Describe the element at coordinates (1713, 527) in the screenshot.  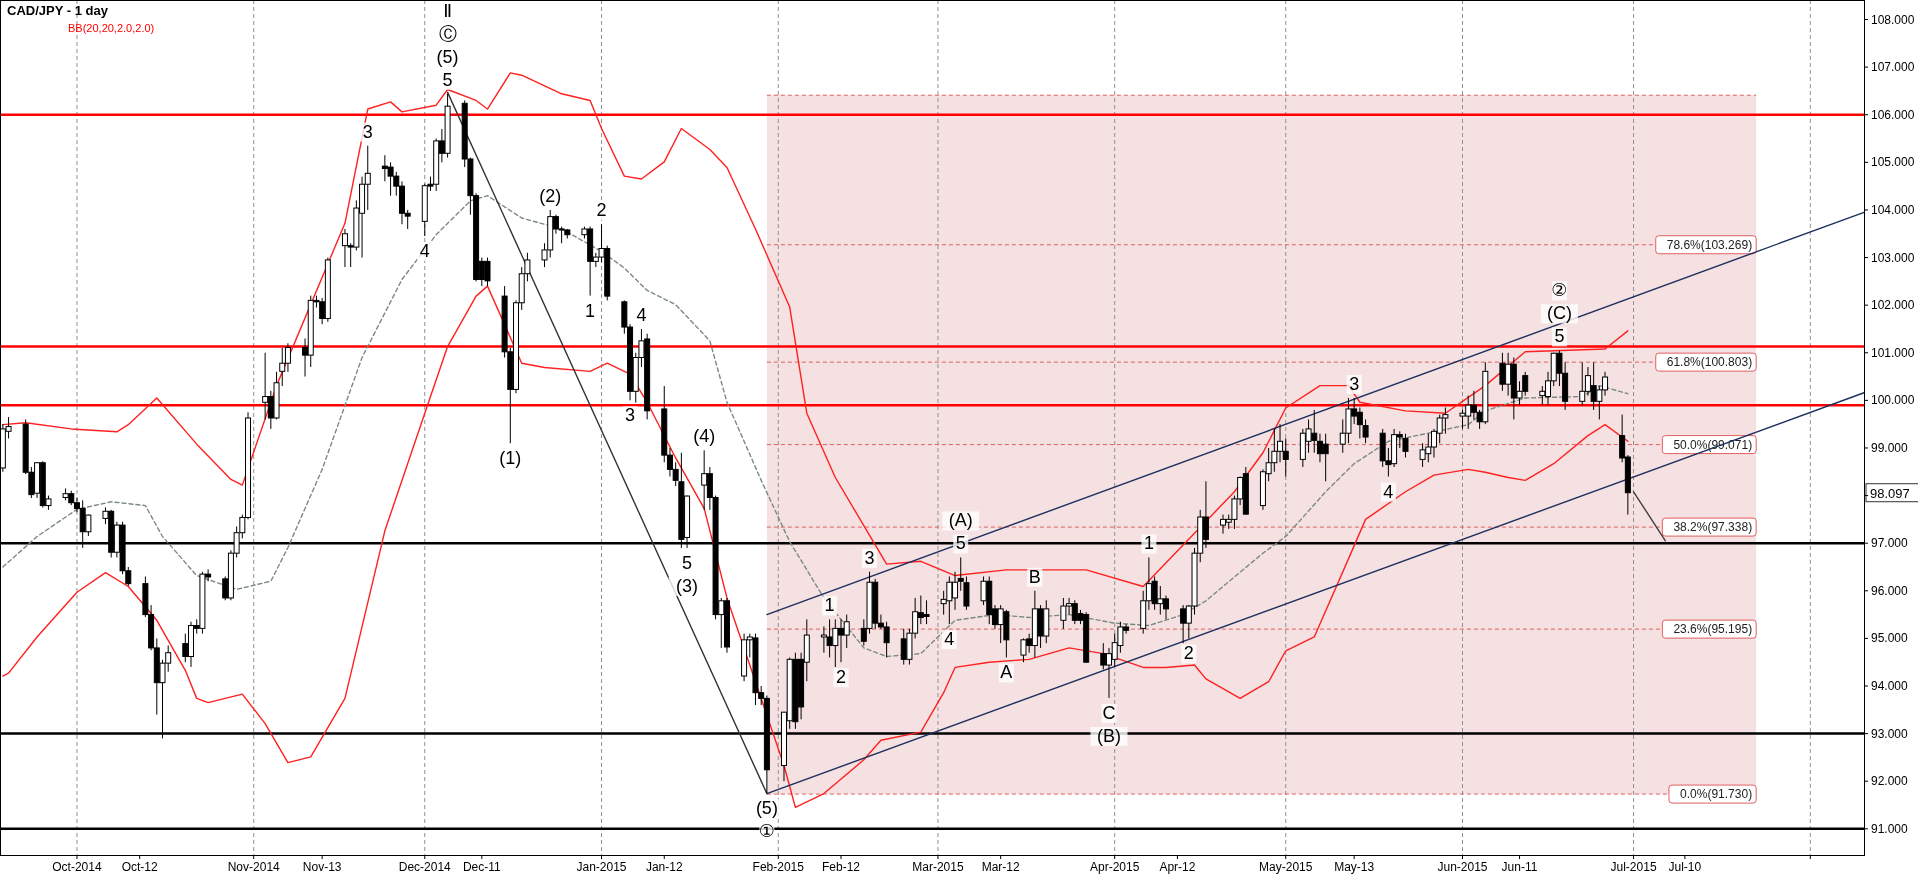
I see `ref-line-label: 38.2%(97.338)` at that location.